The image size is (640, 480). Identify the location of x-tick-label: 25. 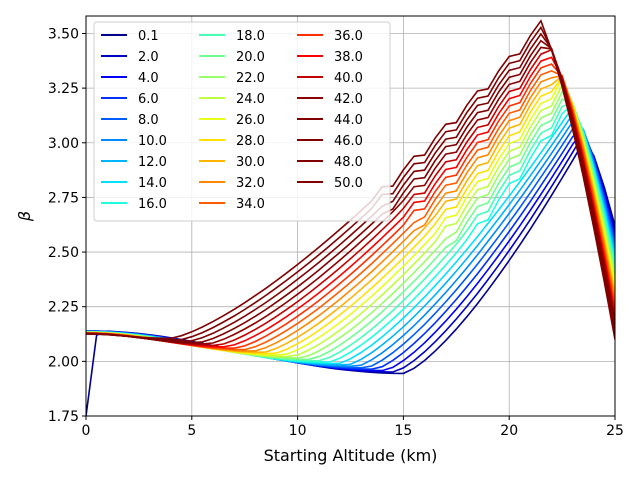
(615, 431).